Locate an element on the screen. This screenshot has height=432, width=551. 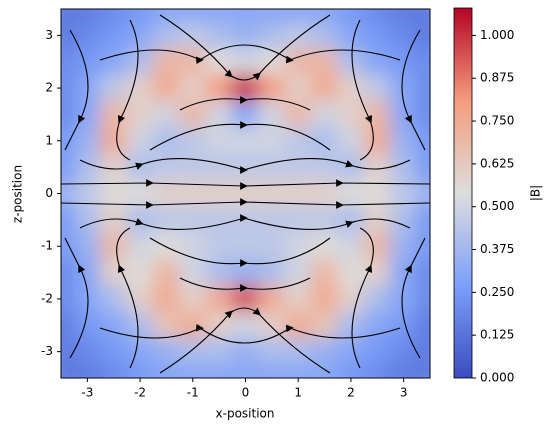
colorbar is located at coordinates (463, 193).